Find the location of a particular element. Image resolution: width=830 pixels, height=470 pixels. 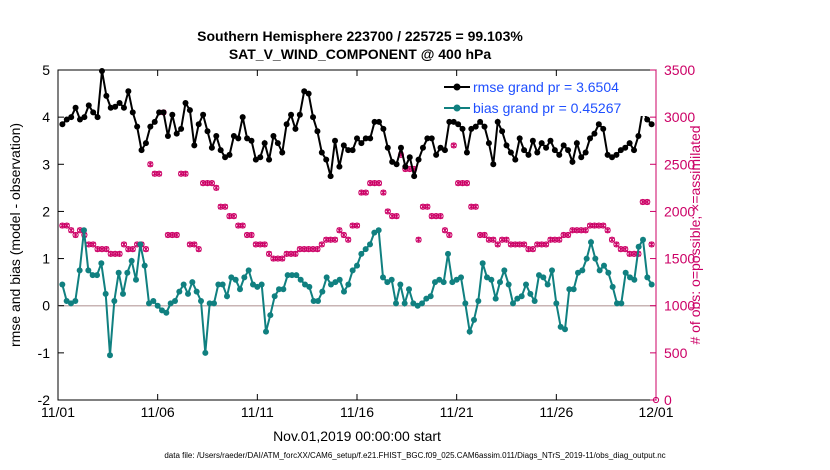

y-tick-label-left: -2 is located at coordinates (44, 400).